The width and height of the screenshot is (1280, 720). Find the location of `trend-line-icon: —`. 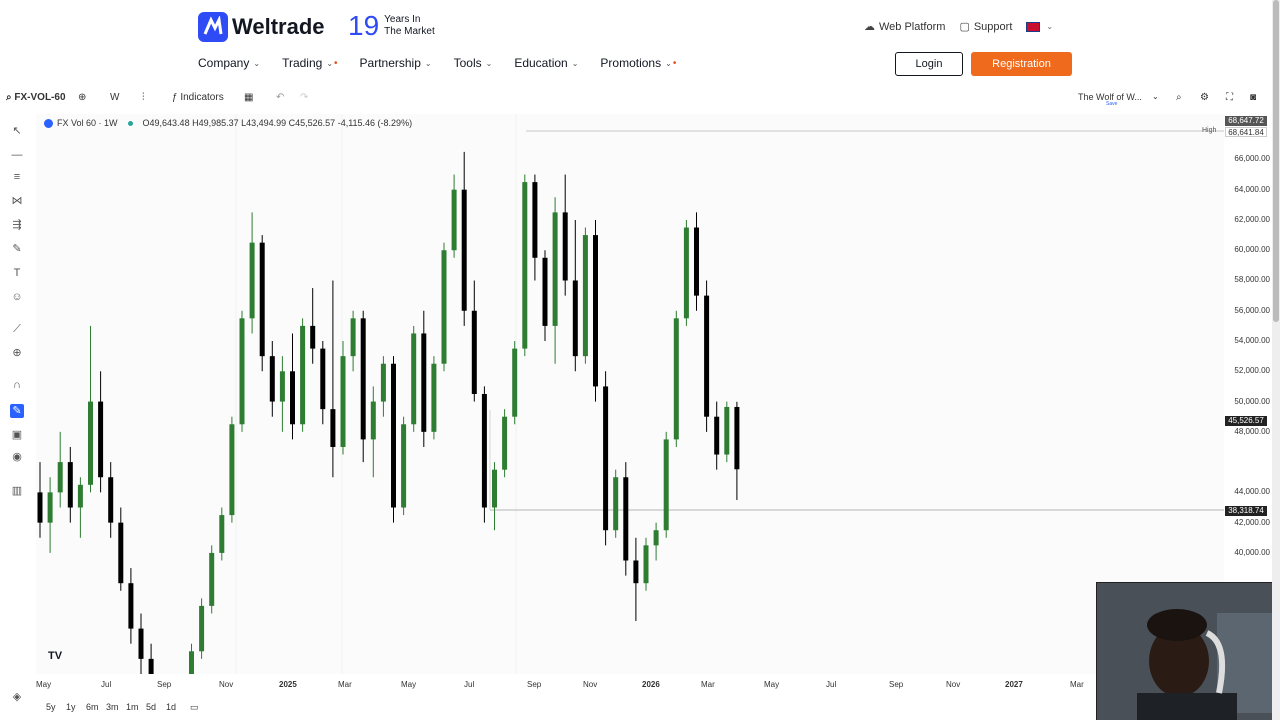

trend-line-icon: — is located at coordinates (17, 155).